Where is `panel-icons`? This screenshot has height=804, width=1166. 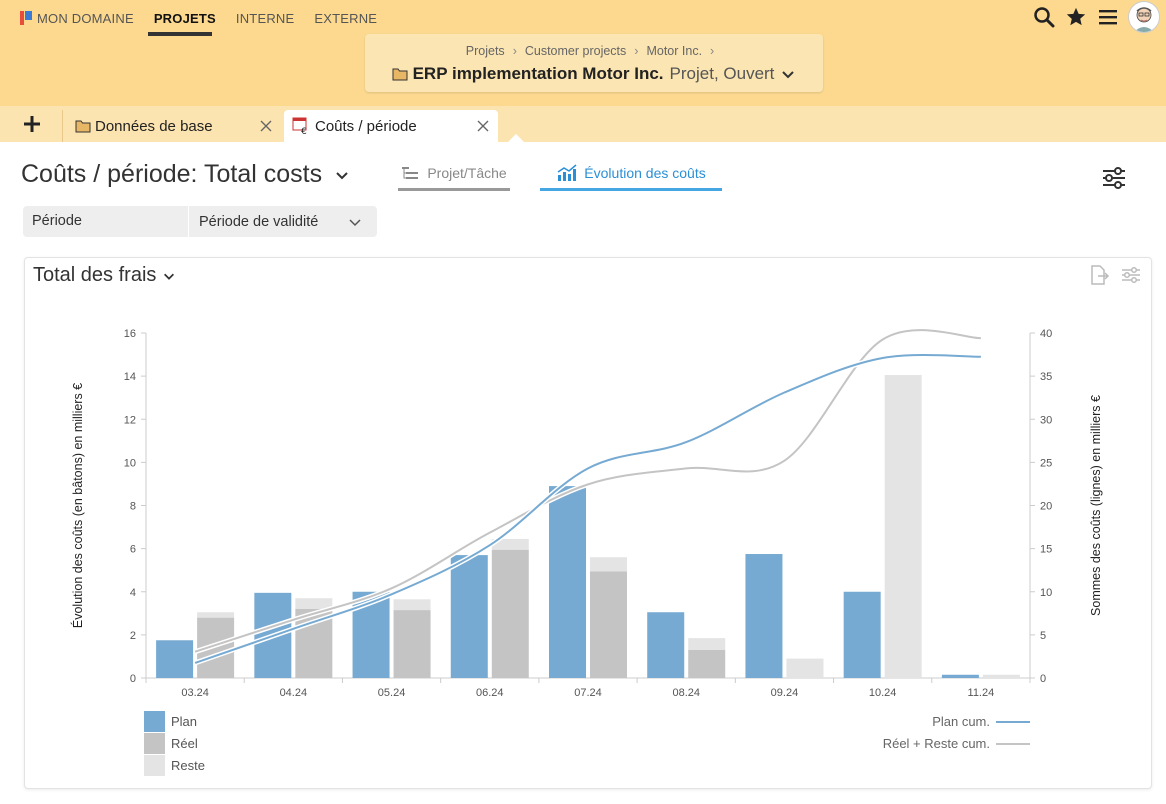 panel-icons is located at coordinates (1115, 275).